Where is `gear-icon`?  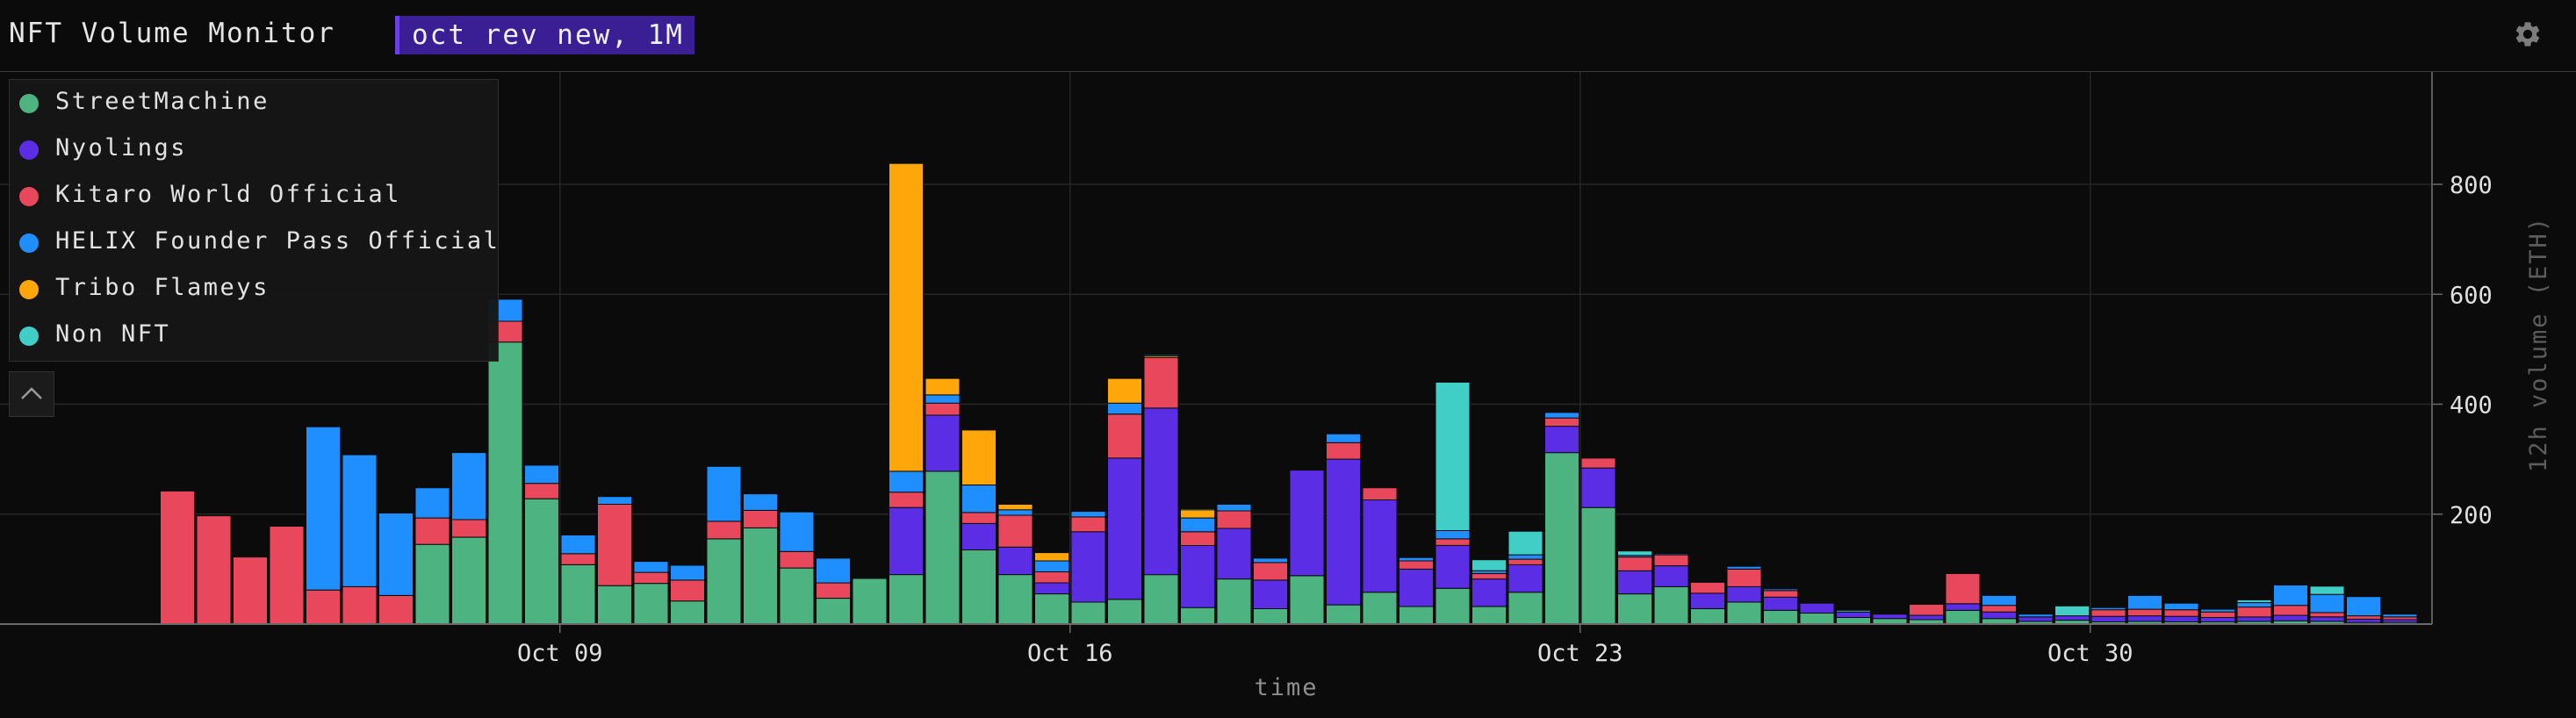 gear-icon is located at coordinates (2528, 34).